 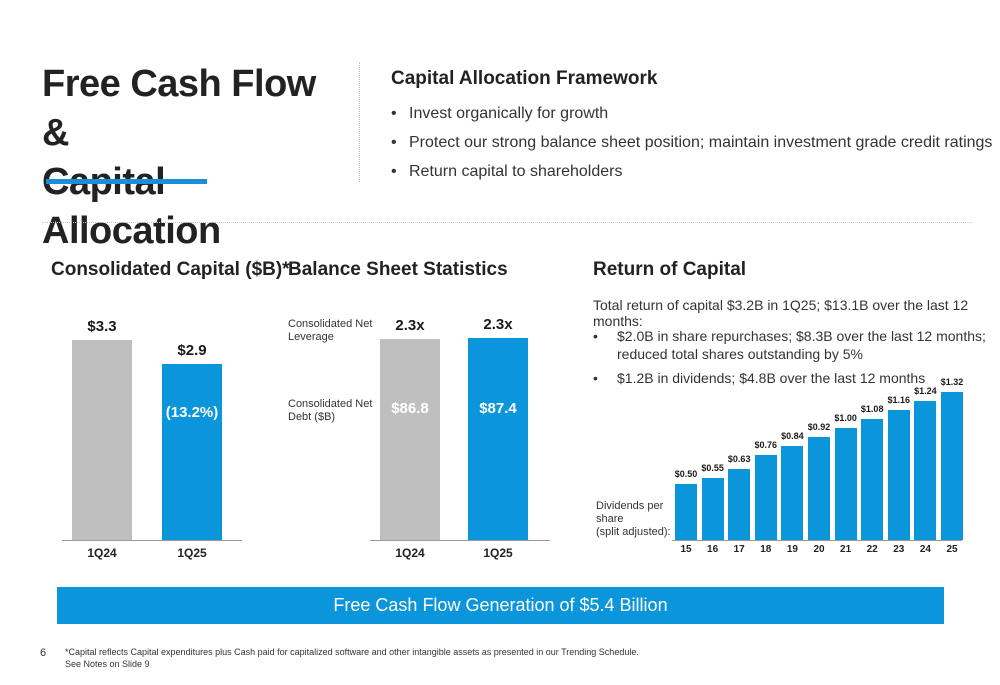 I want to click on x-tick-label: 16, so click(x=713, y=549).